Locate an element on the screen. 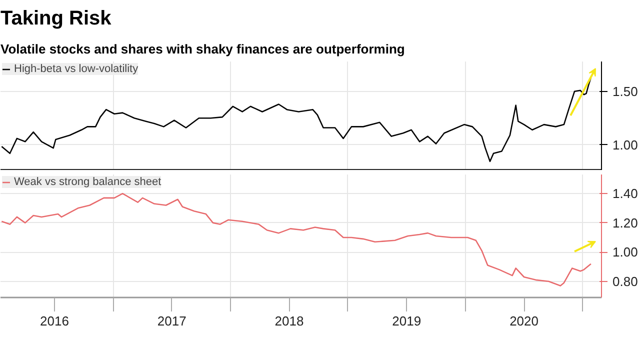  x-tick-label: 2020 is located at coordinates (524, 321).